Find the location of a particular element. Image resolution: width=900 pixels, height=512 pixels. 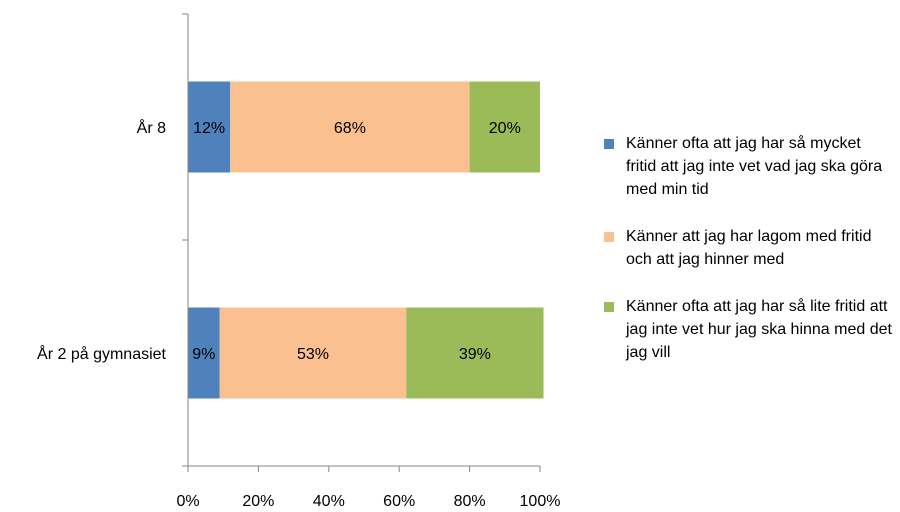

x-tick-label: 60% is located at coordinates (399, 501).